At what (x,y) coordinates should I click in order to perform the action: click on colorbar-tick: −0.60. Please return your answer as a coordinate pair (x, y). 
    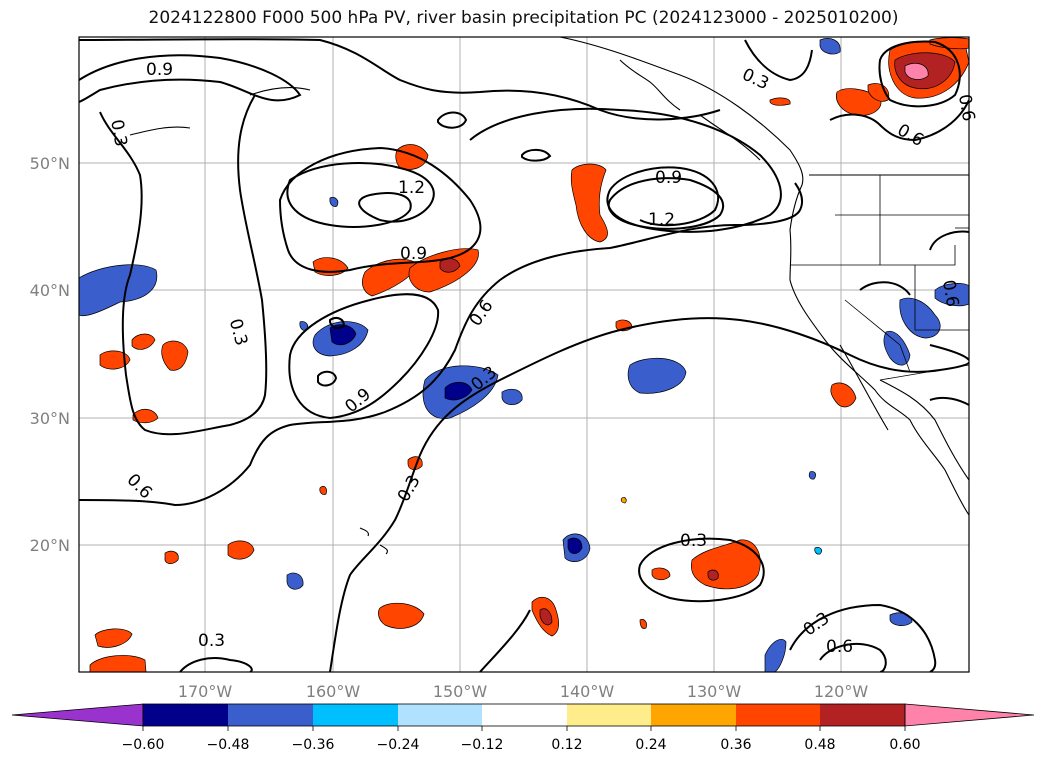
    Looking at the image, I should click on (143, 745).